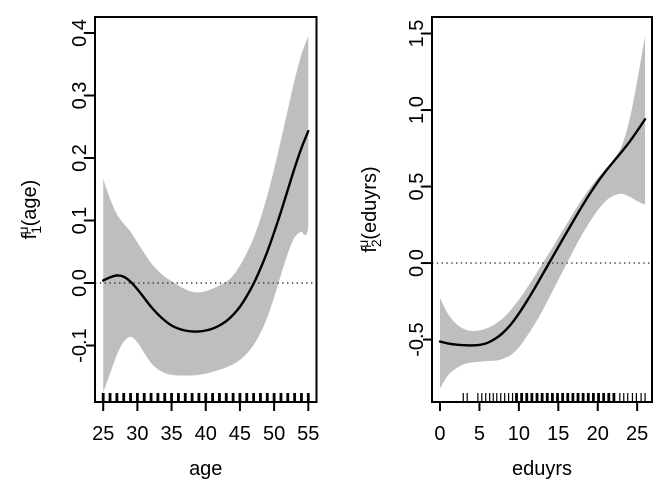  I want to click on ylabel-sub: 2, so click(376, 243).